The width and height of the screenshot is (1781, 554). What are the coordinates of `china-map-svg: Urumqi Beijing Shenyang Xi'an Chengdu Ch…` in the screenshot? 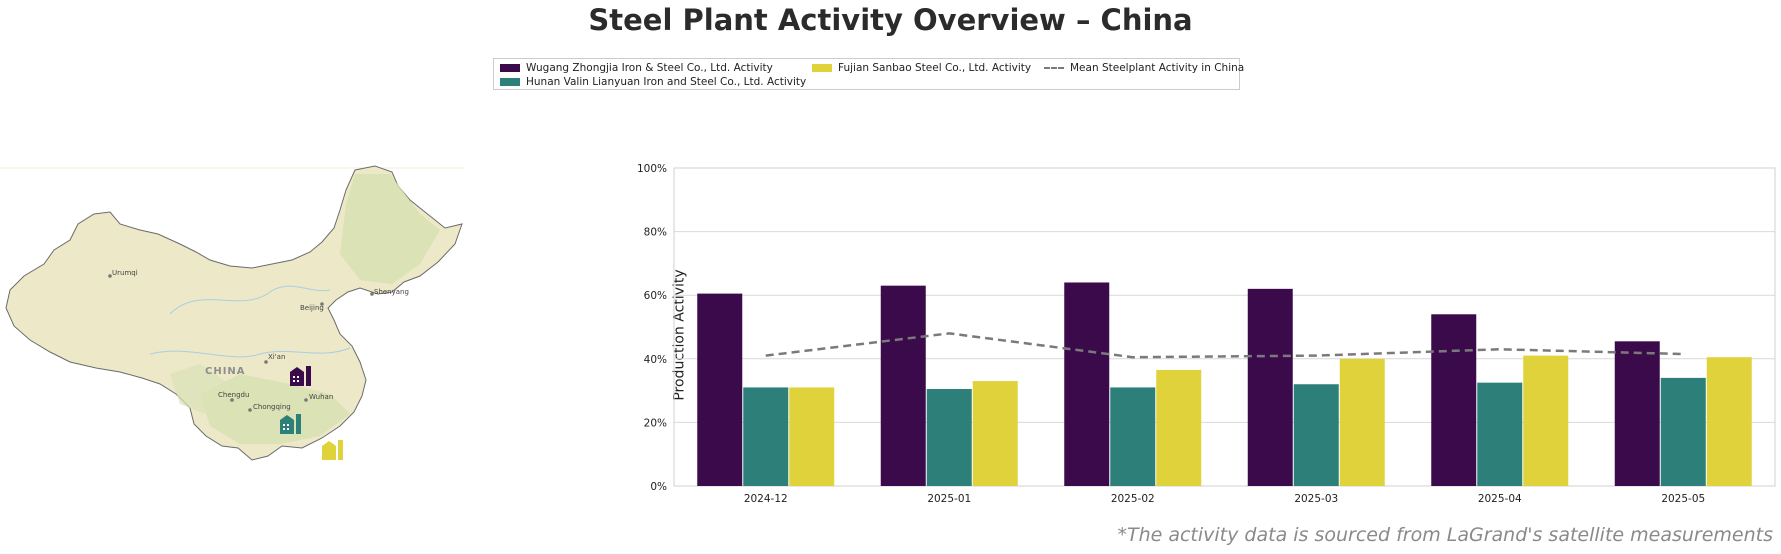 It's located at (232, 313).